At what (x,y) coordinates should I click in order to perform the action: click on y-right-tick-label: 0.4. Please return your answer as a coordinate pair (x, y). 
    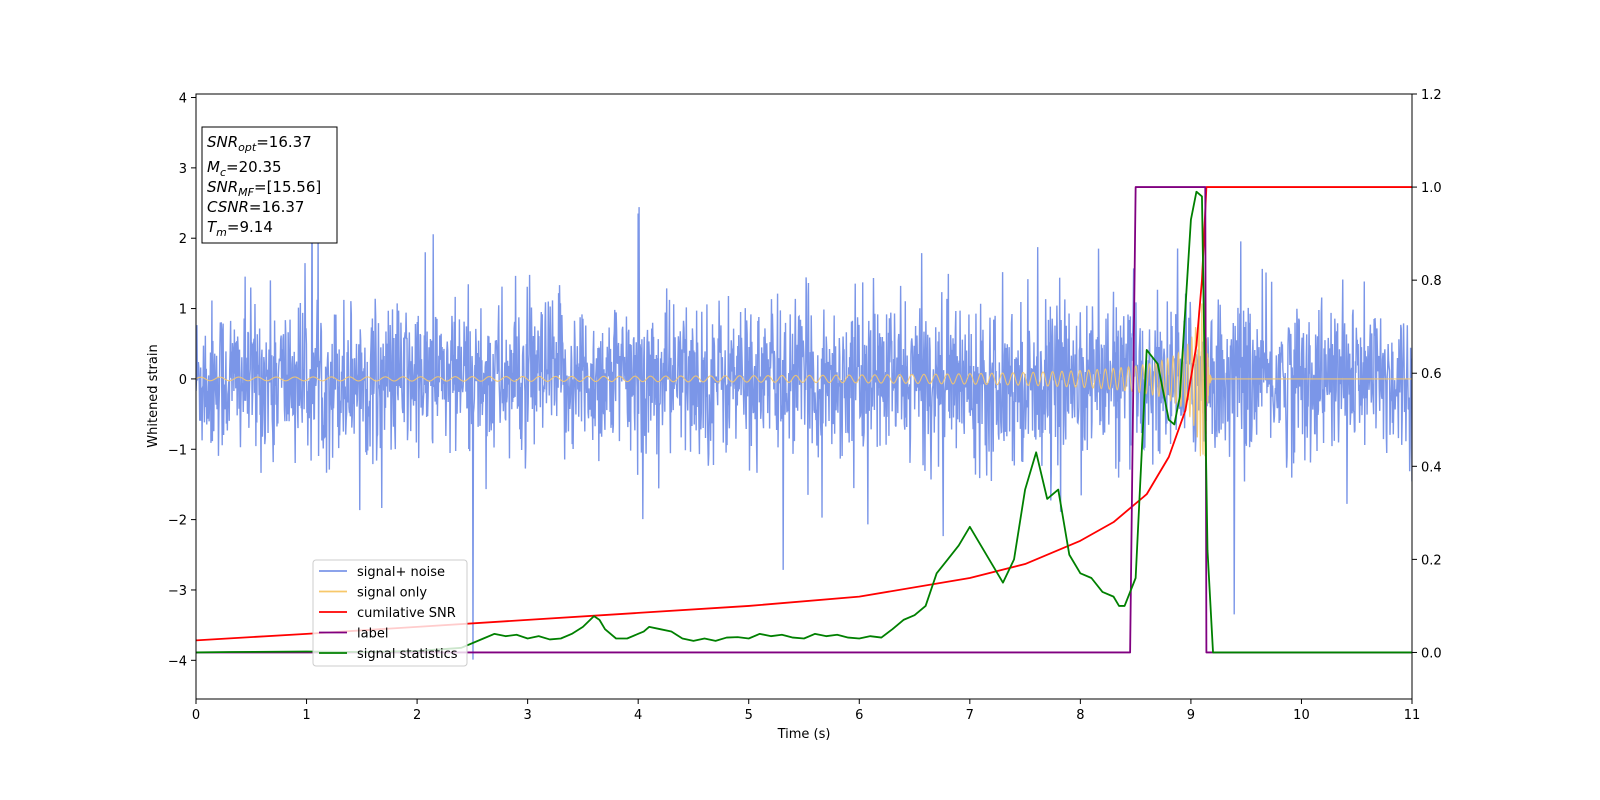
    Looking at the image, I should click on (1431, 467).